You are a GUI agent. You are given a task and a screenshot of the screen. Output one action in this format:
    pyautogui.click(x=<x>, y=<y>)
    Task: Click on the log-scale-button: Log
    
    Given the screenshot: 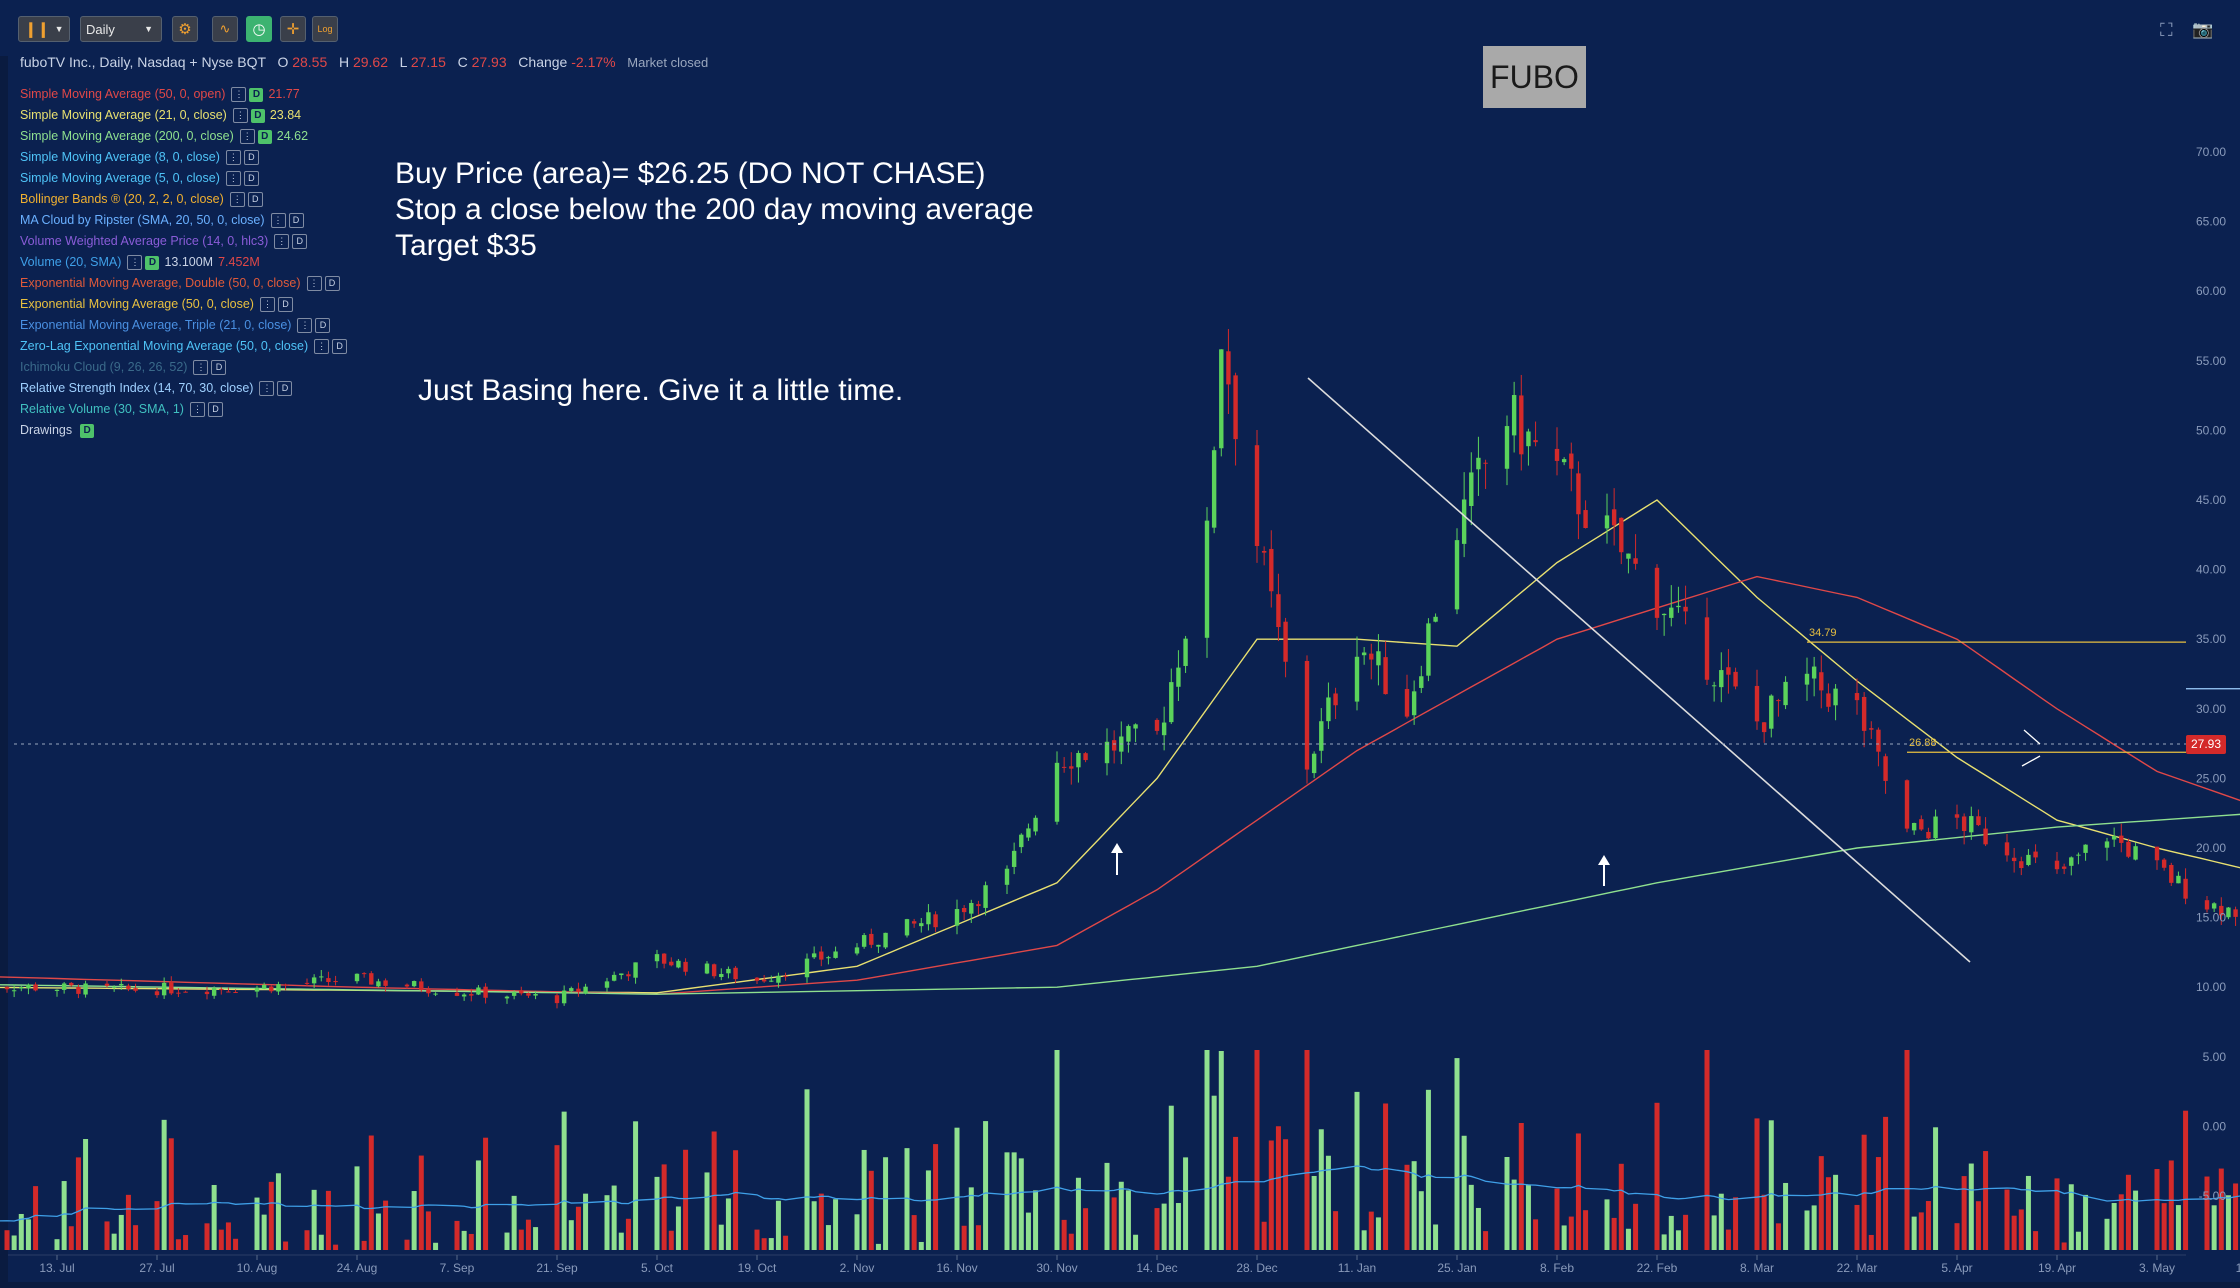 What is the action you would take?
    pyautogui.click(x=325, y=29)
    